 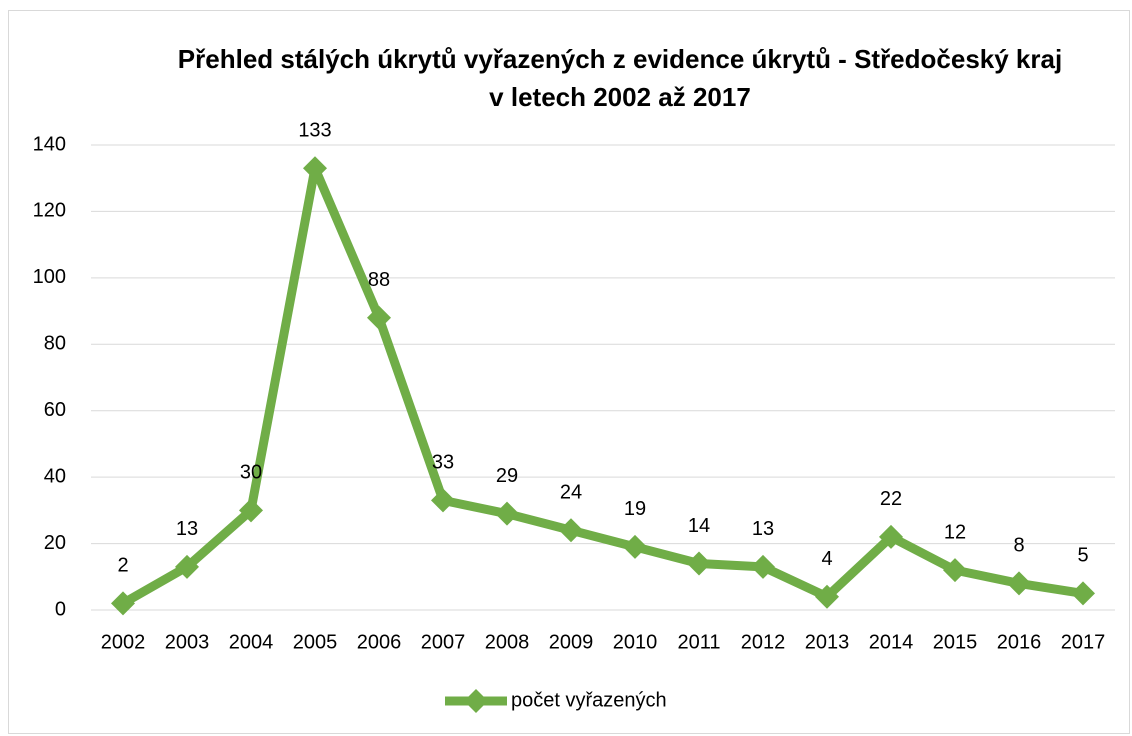 What do you see at coordinates (55, 476) in the screenshot?
I see `y-tick-label: 40` at bounding box center [55, 476].